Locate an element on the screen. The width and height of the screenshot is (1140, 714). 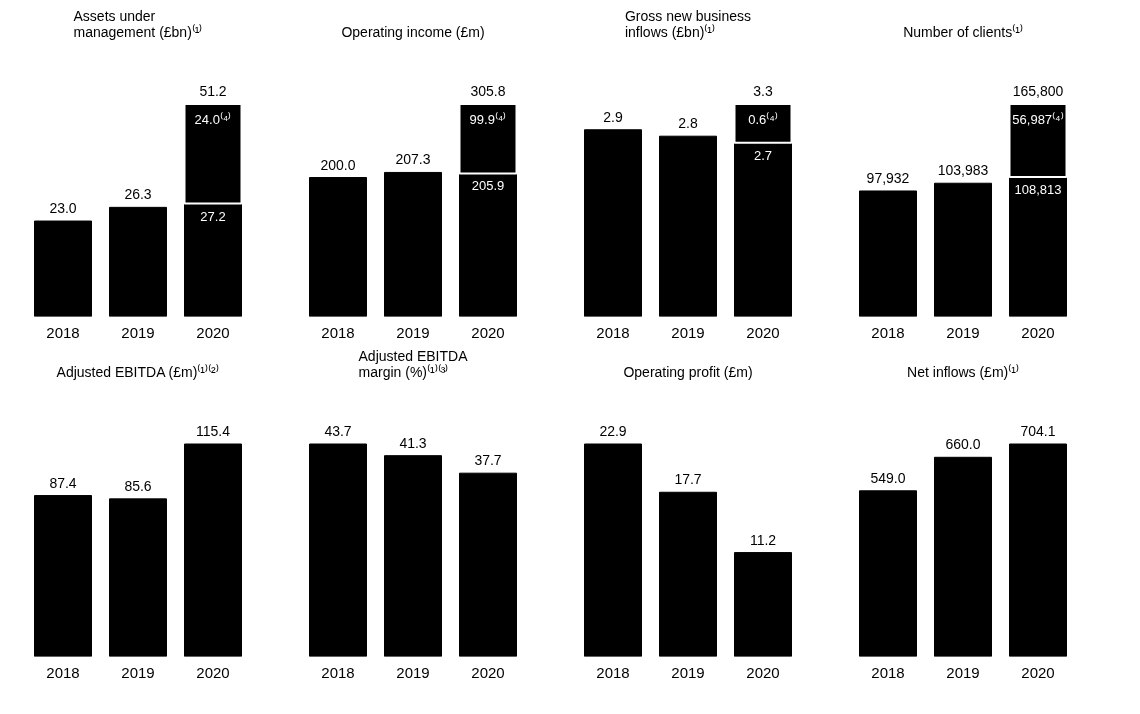
total-label: 3.3 is located at coordinates (763, 91).